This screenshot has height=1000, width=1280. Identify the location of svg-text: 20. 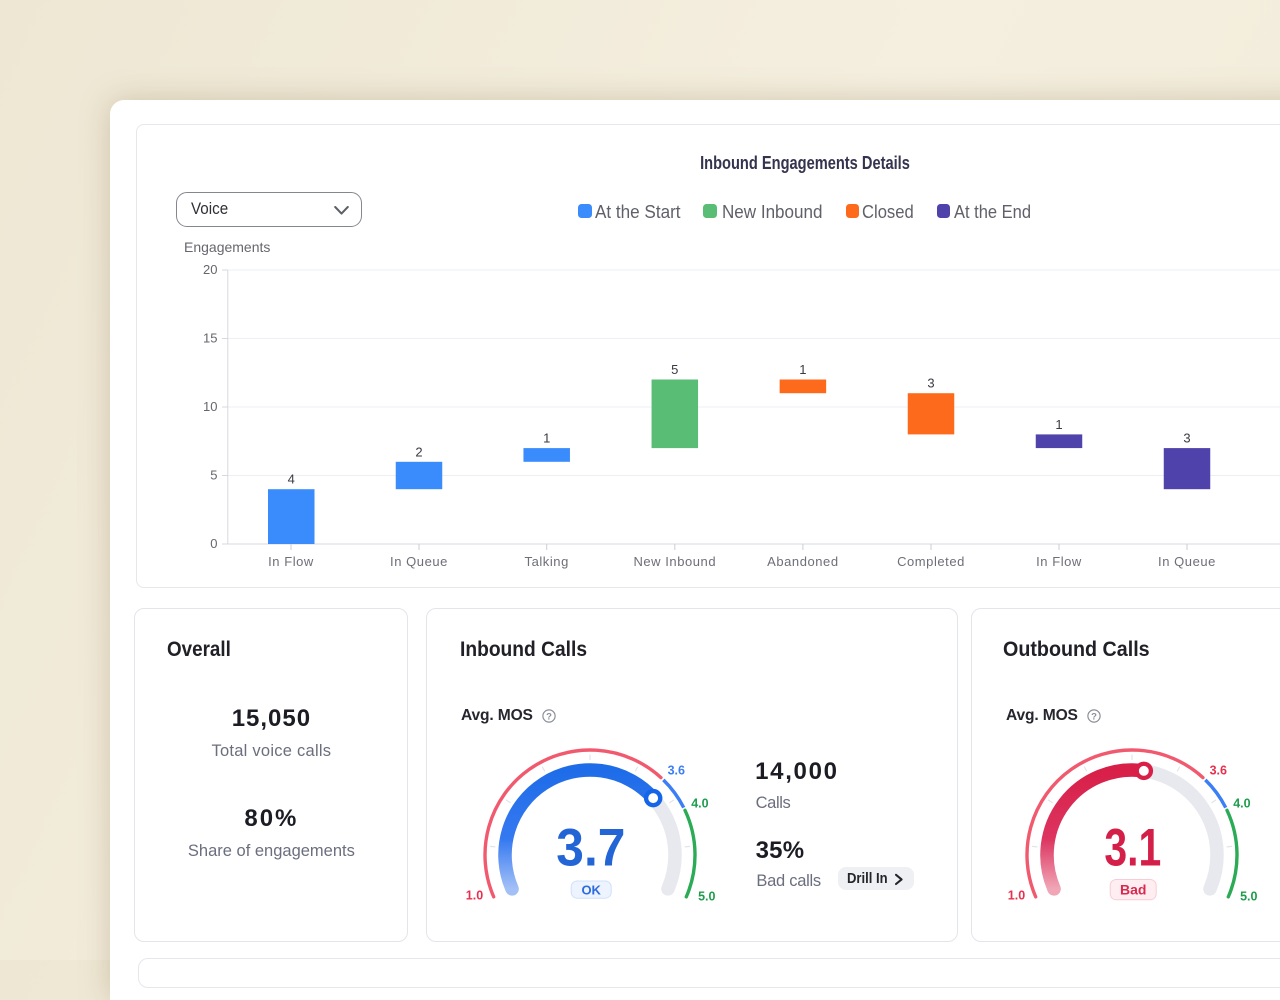
(210, 269).